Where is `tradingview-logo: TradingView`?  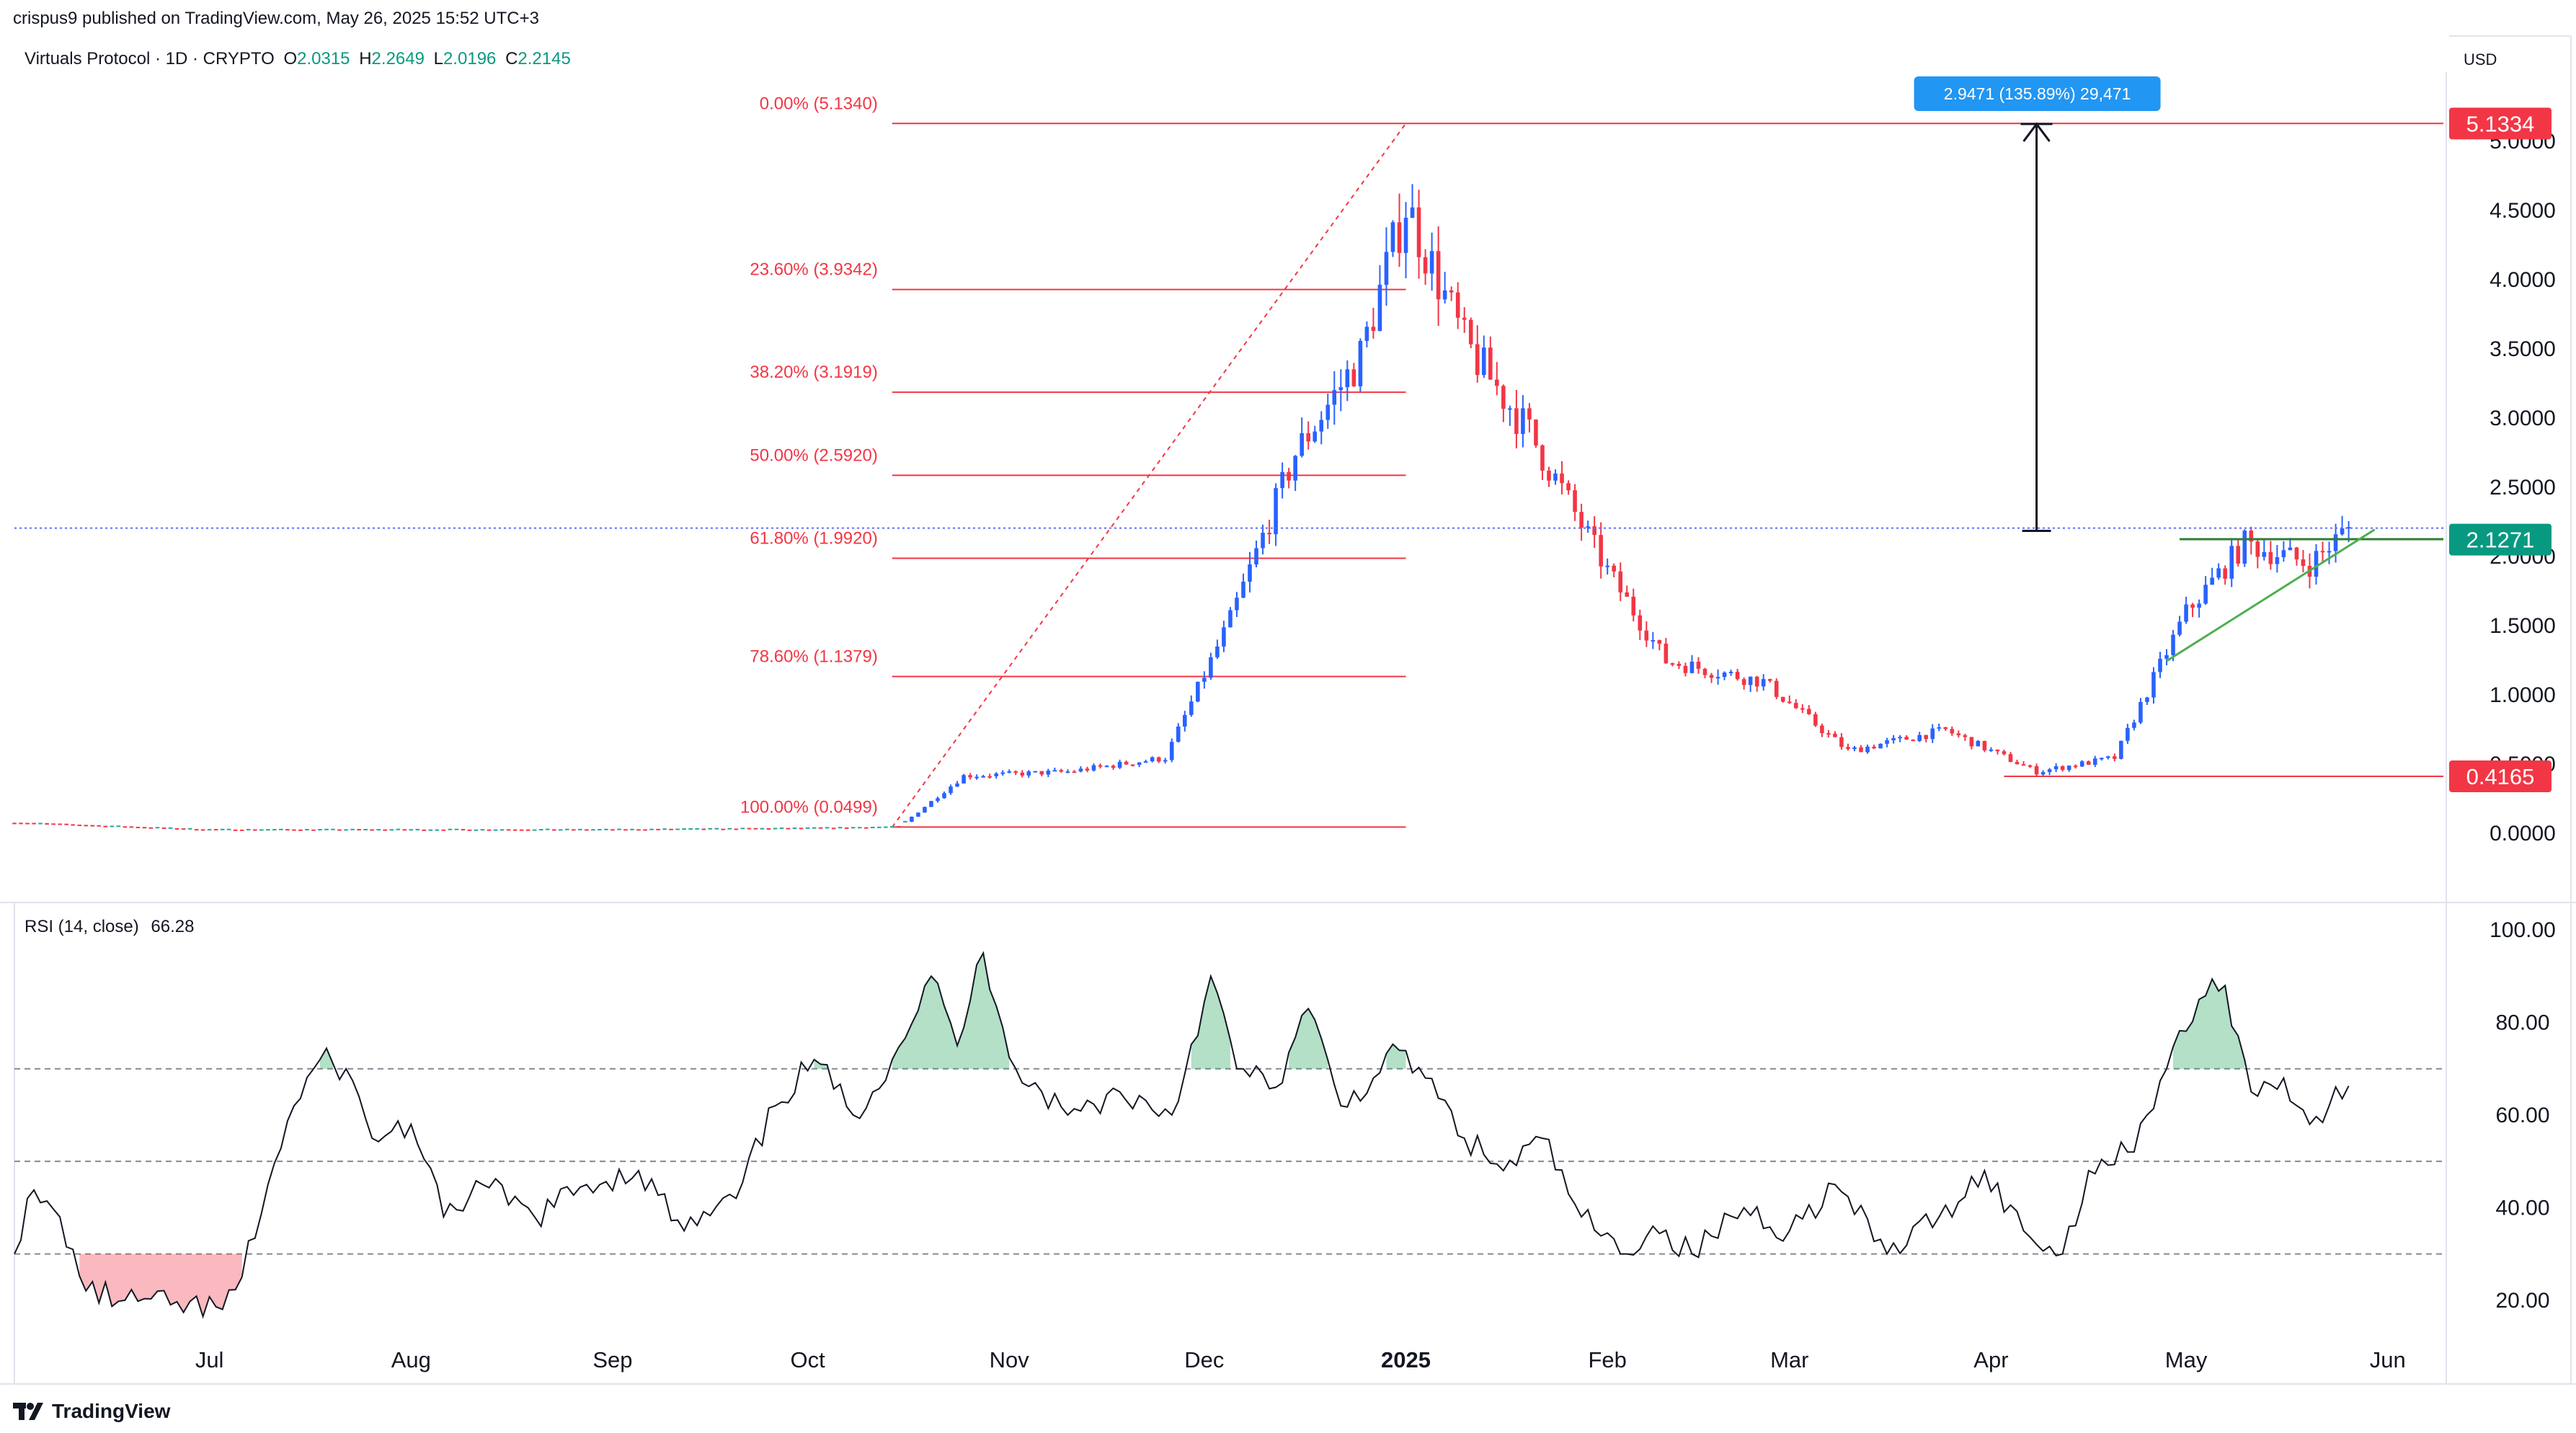
tradingview-logo: TradingView is located at coordinates (91, 1411).